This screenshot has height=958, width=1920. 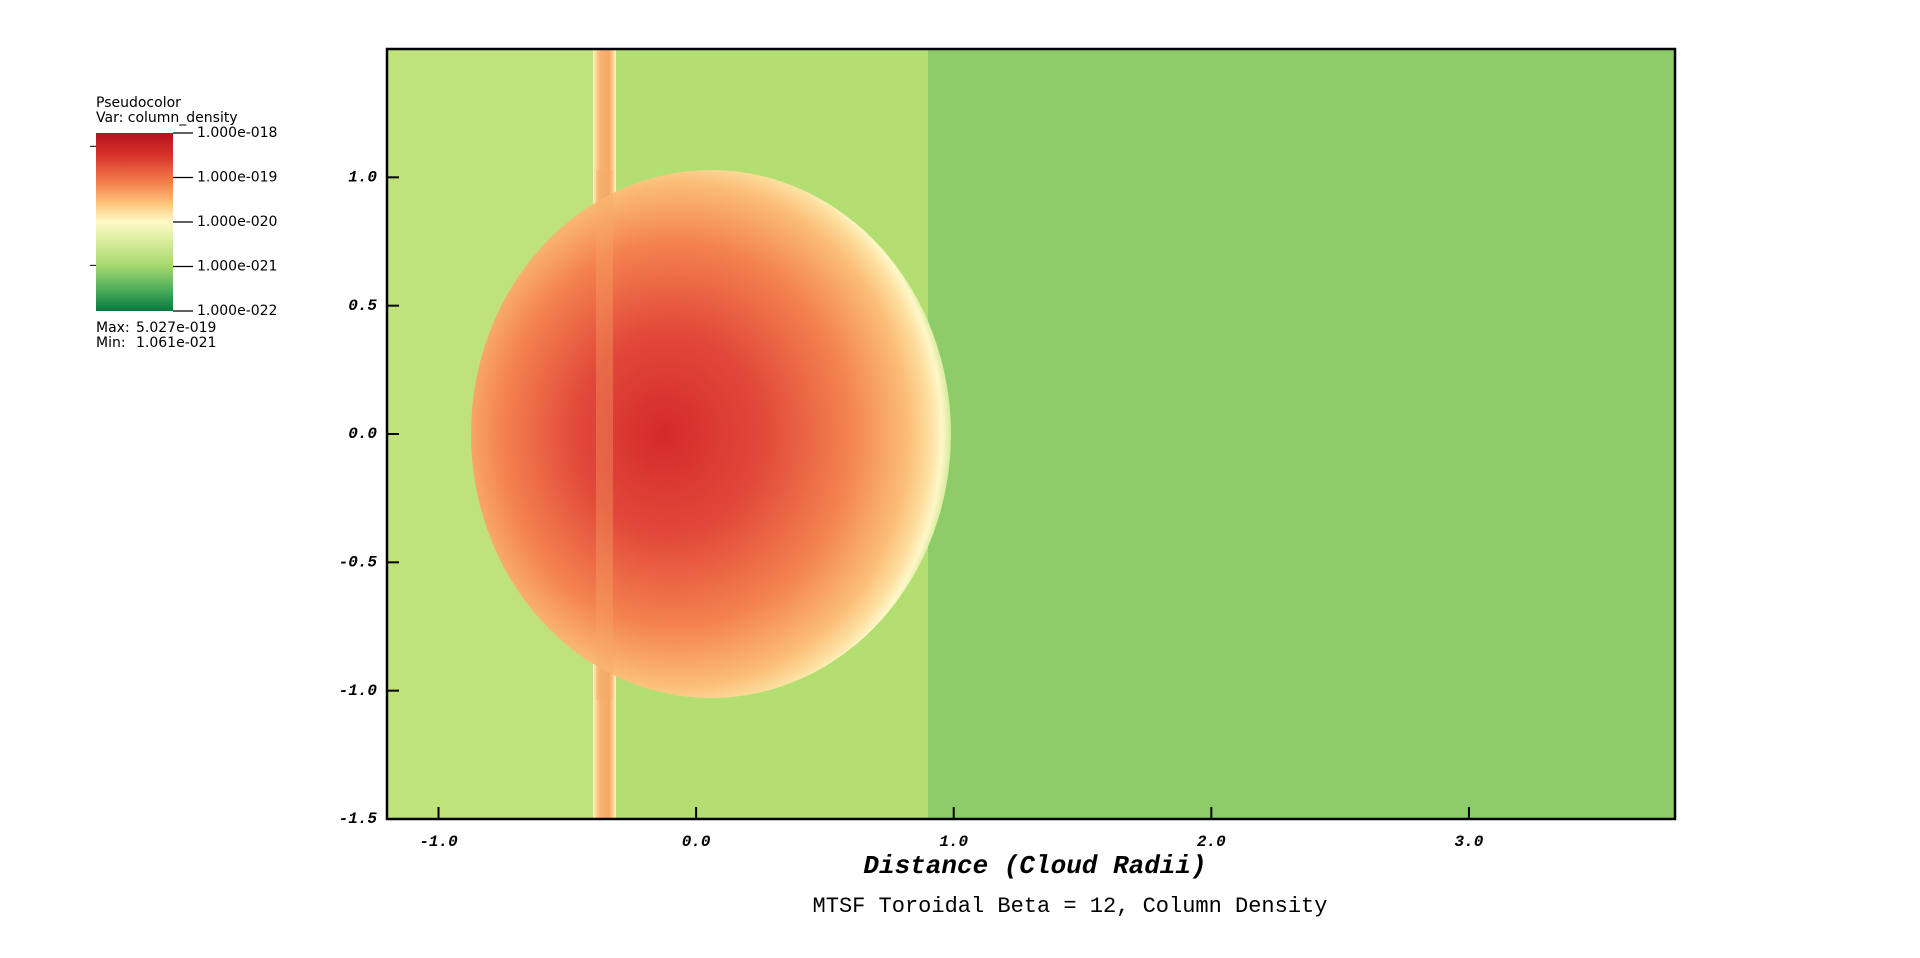 I want to click on colorbar, so click(x=134, y=222).